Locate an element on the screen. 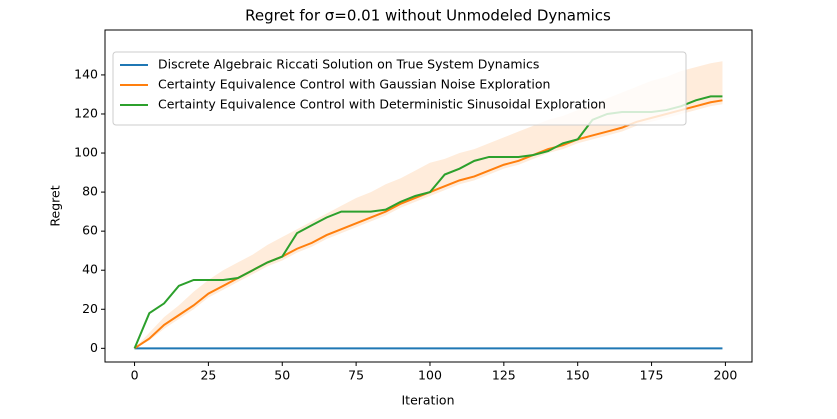 This screenshot has width=837, height=419. x-tick-label: 200 is located at coordinates (725, 375).